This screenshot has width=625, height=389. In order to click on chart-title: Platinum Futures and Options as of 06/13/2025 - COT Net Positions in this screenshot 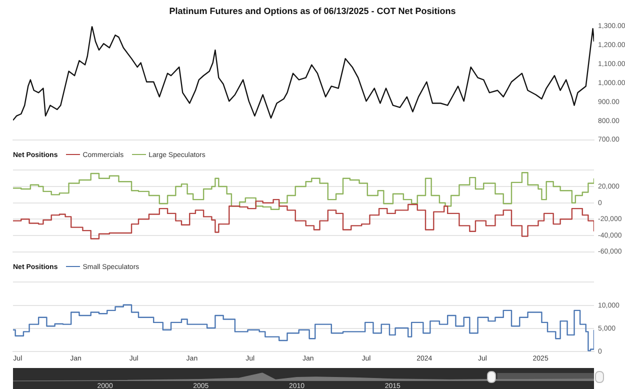, I will do `click(312, 11)`.